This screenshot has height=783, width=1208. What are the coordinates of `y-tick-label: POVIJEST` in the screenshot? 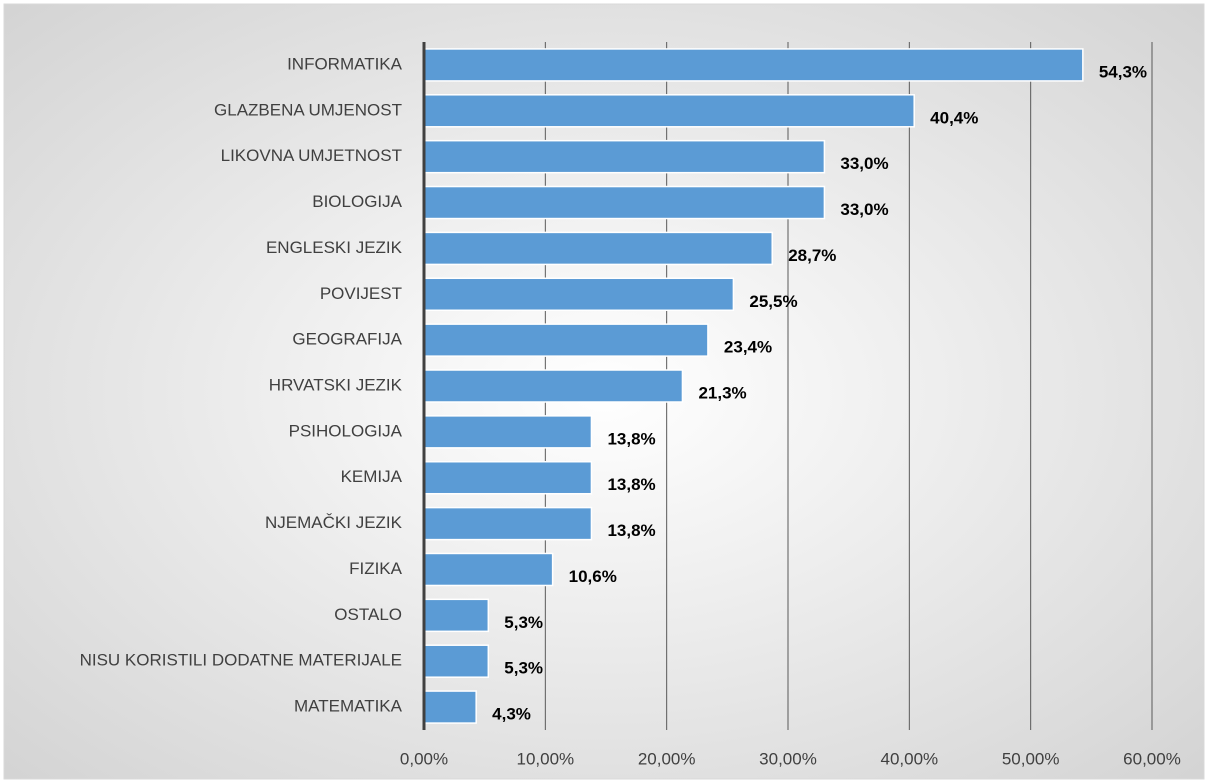 It's located at (361, 293).